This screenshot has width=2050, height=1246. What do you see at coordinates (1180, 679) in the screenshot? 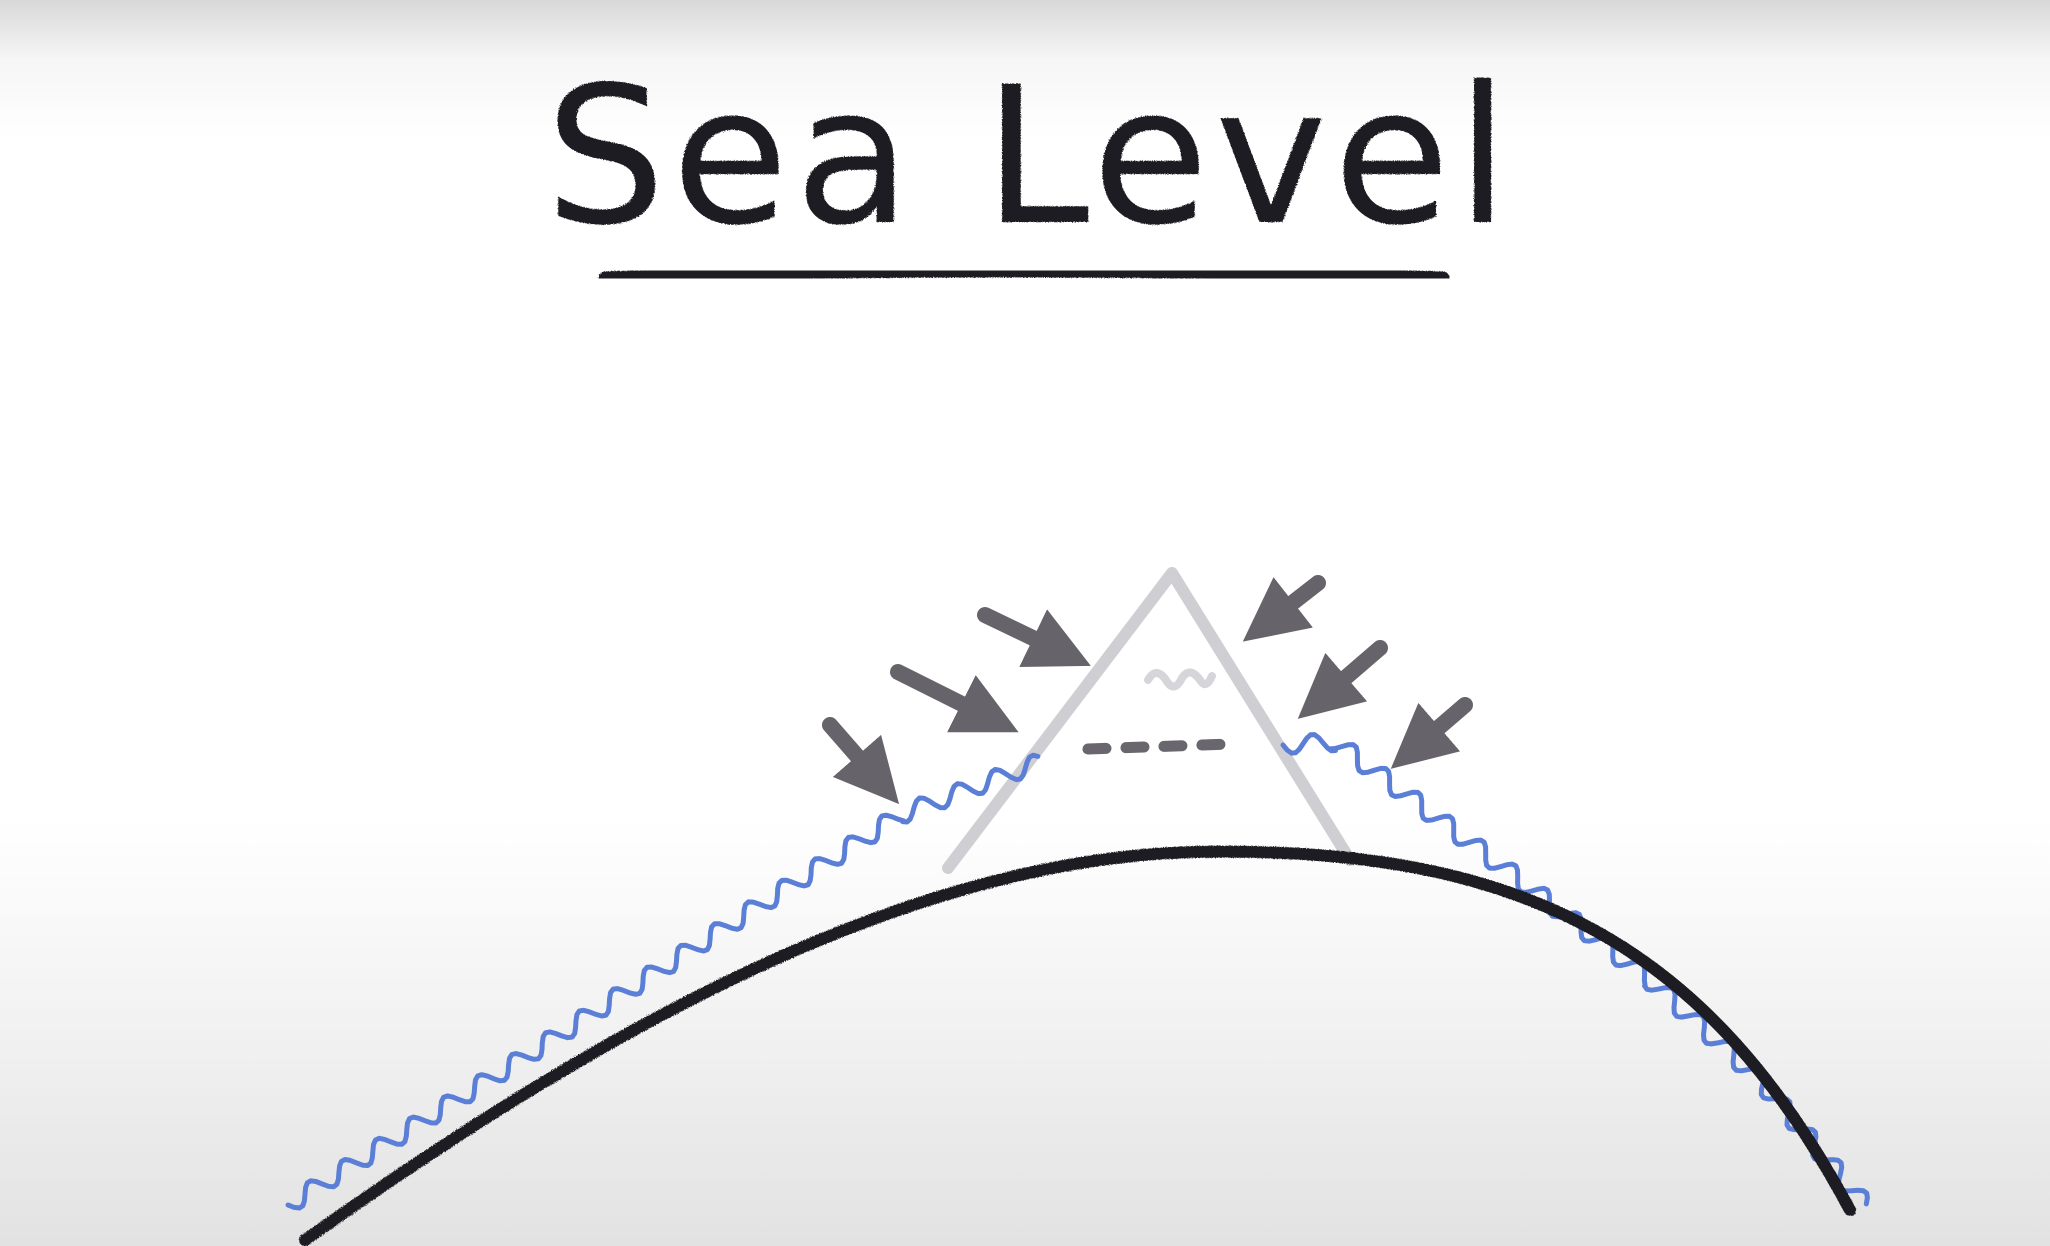
I see `mountain-scribble` at bounding box center [1180, 679].